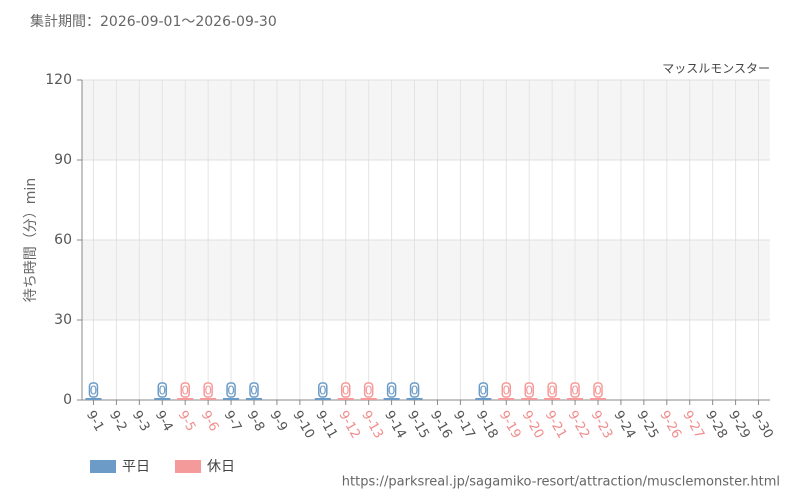  What do you see at coordinates (533, 424) in the screenshot?
I see `x-tick-label: 9-20` at bounding box center [533, 424].